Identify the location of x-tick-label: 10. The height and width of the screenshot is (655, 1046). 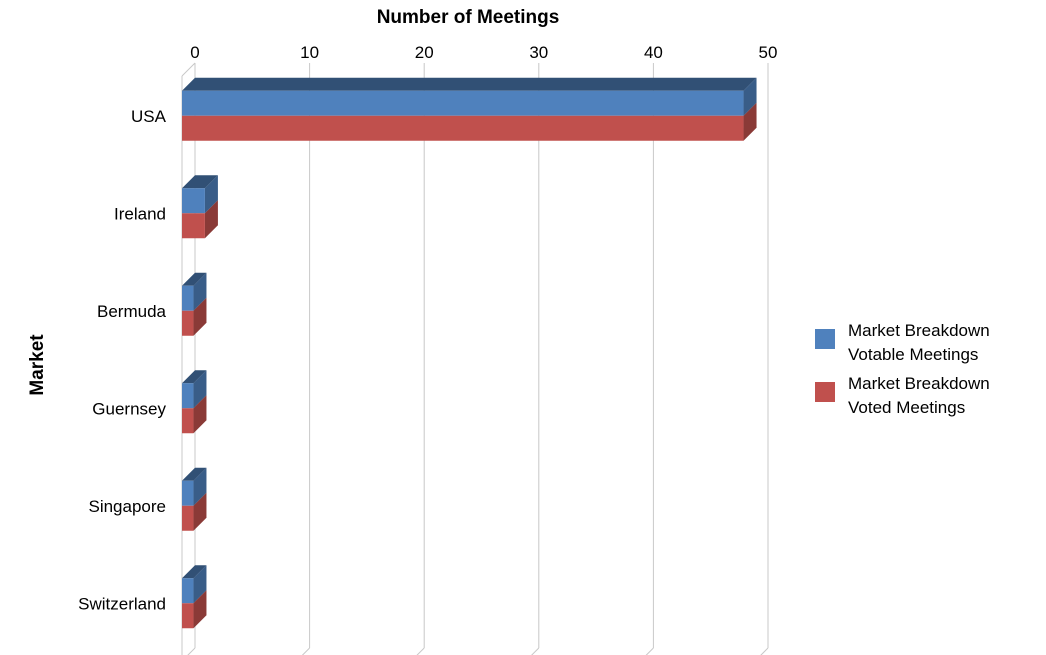
(309, 52).